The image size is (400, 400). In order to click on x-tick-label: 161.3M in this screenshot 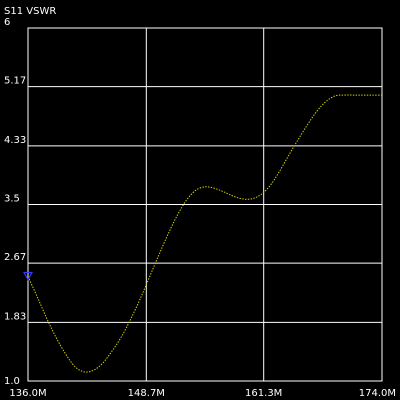, I will do `click(263, 393)`.